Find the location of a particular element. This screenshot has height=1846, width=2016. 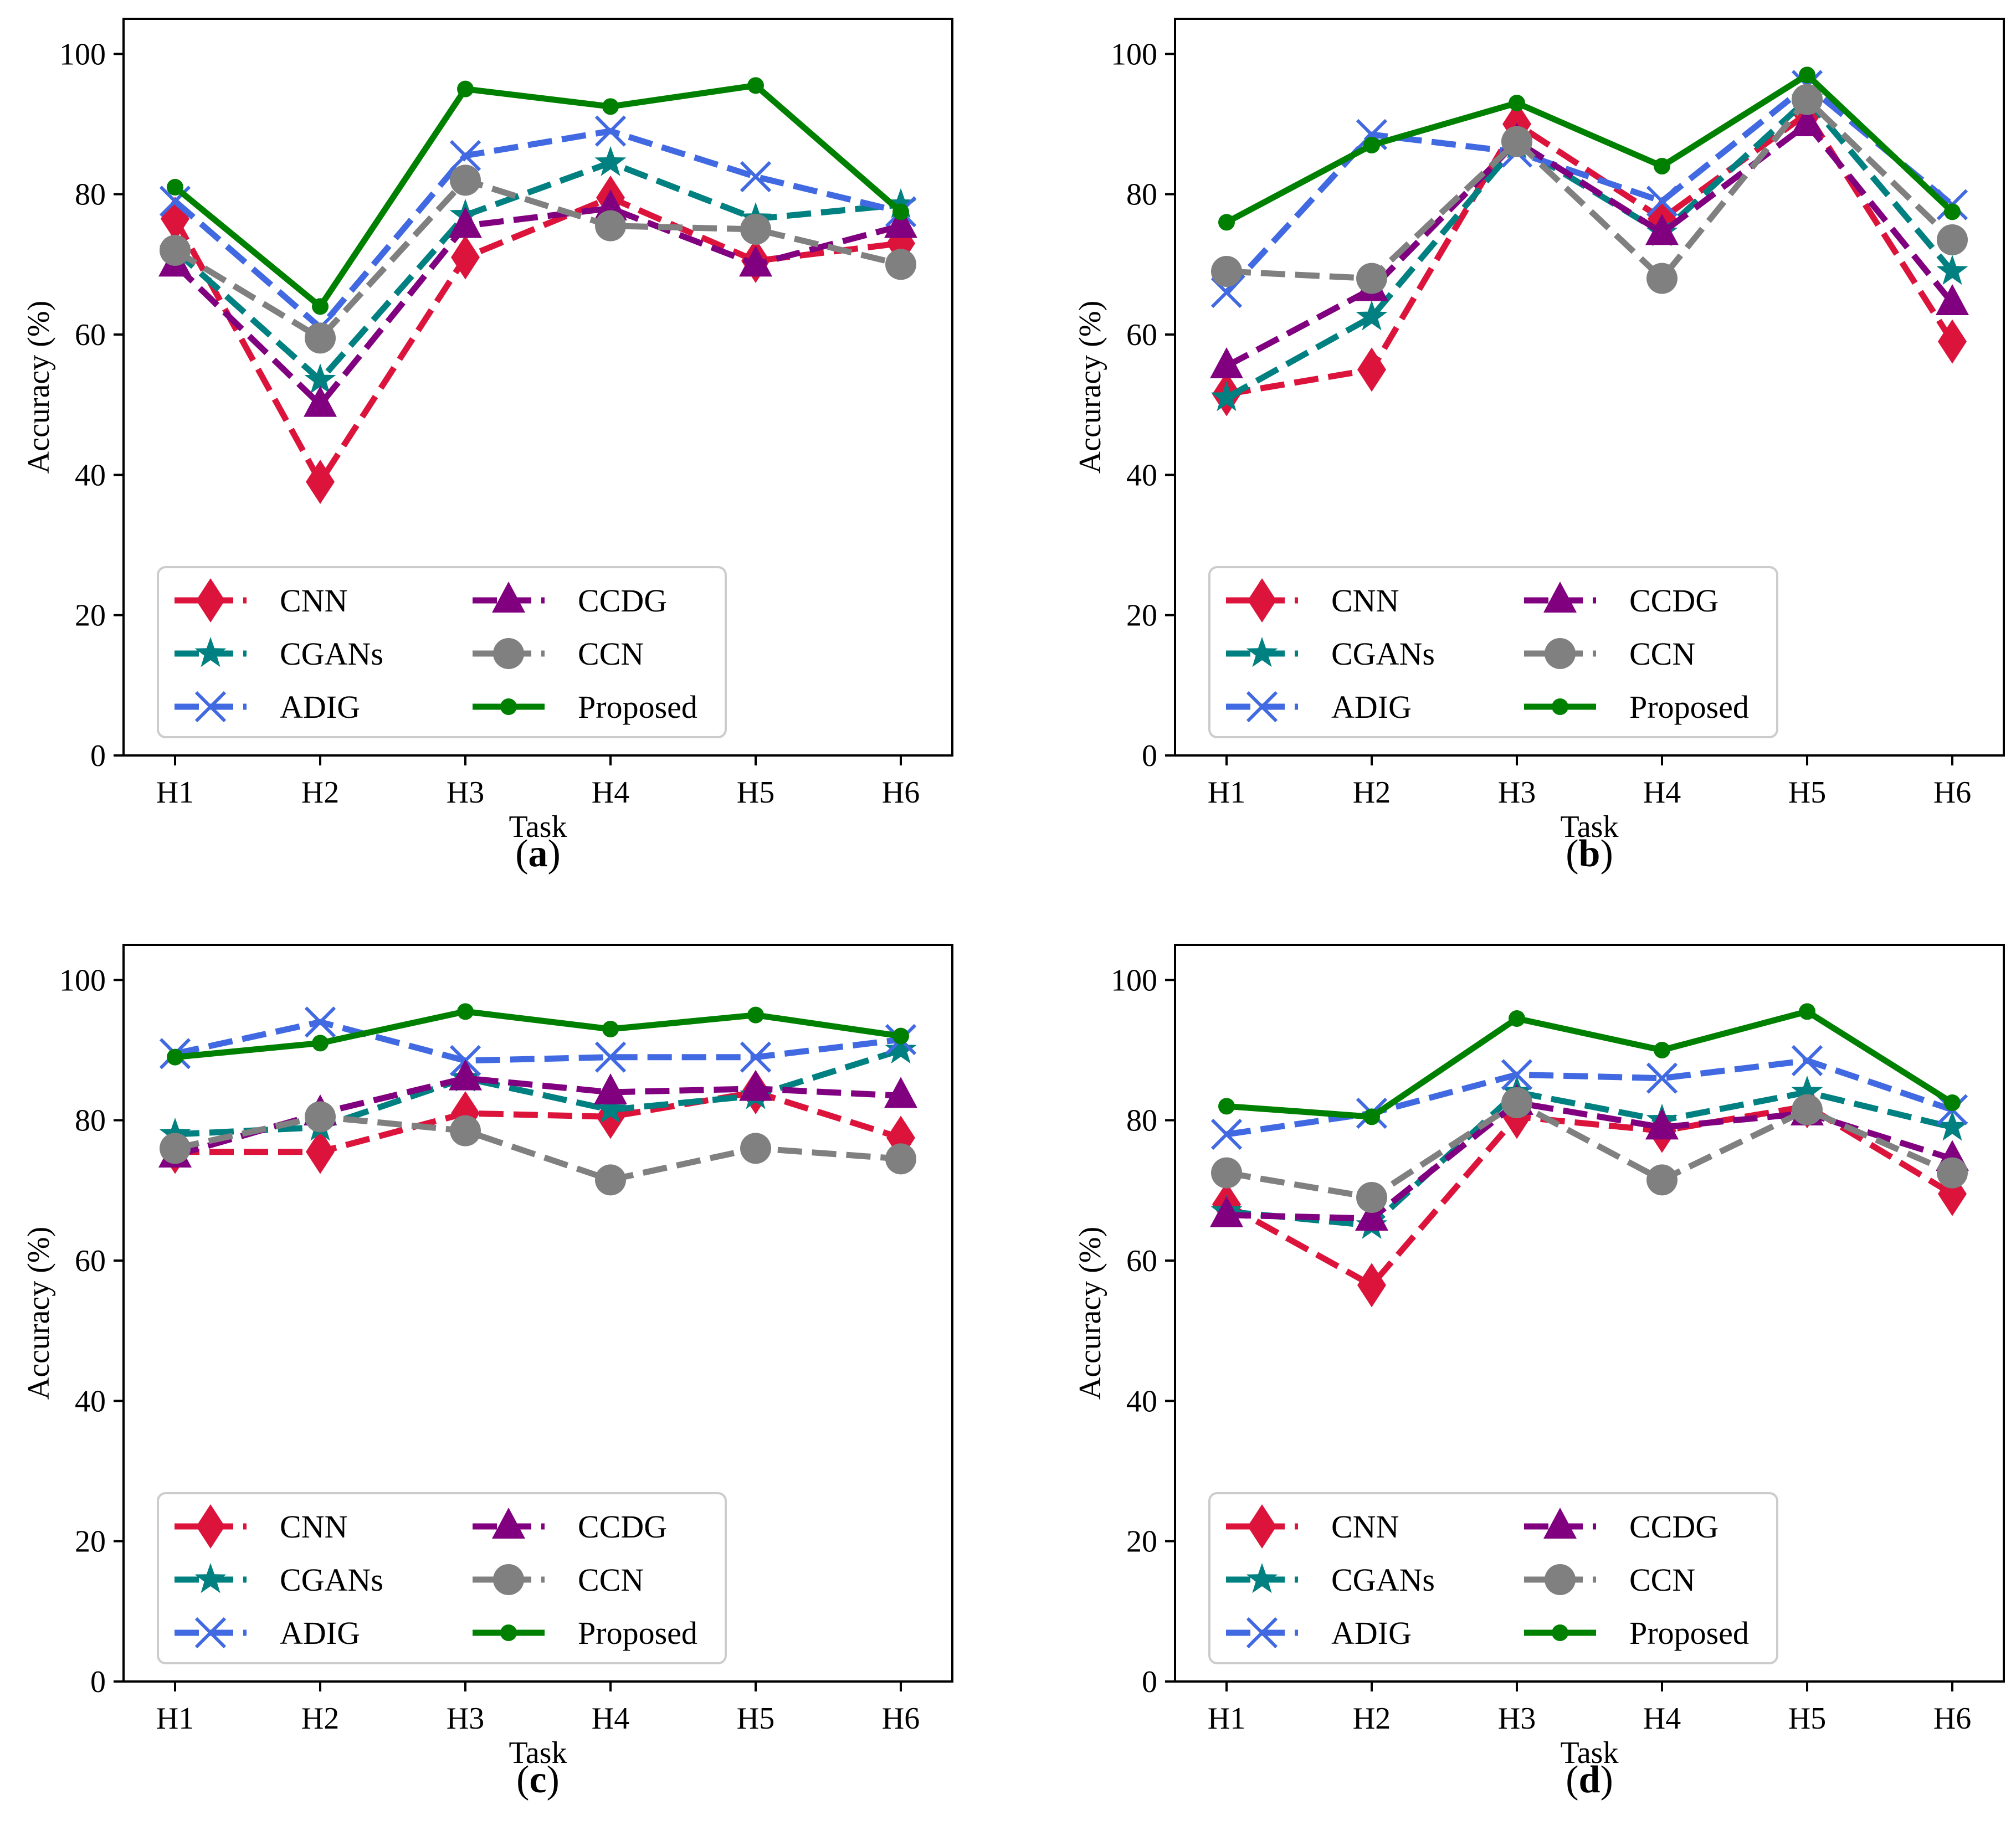

legend-box is located at coordinates (1493, 1578).